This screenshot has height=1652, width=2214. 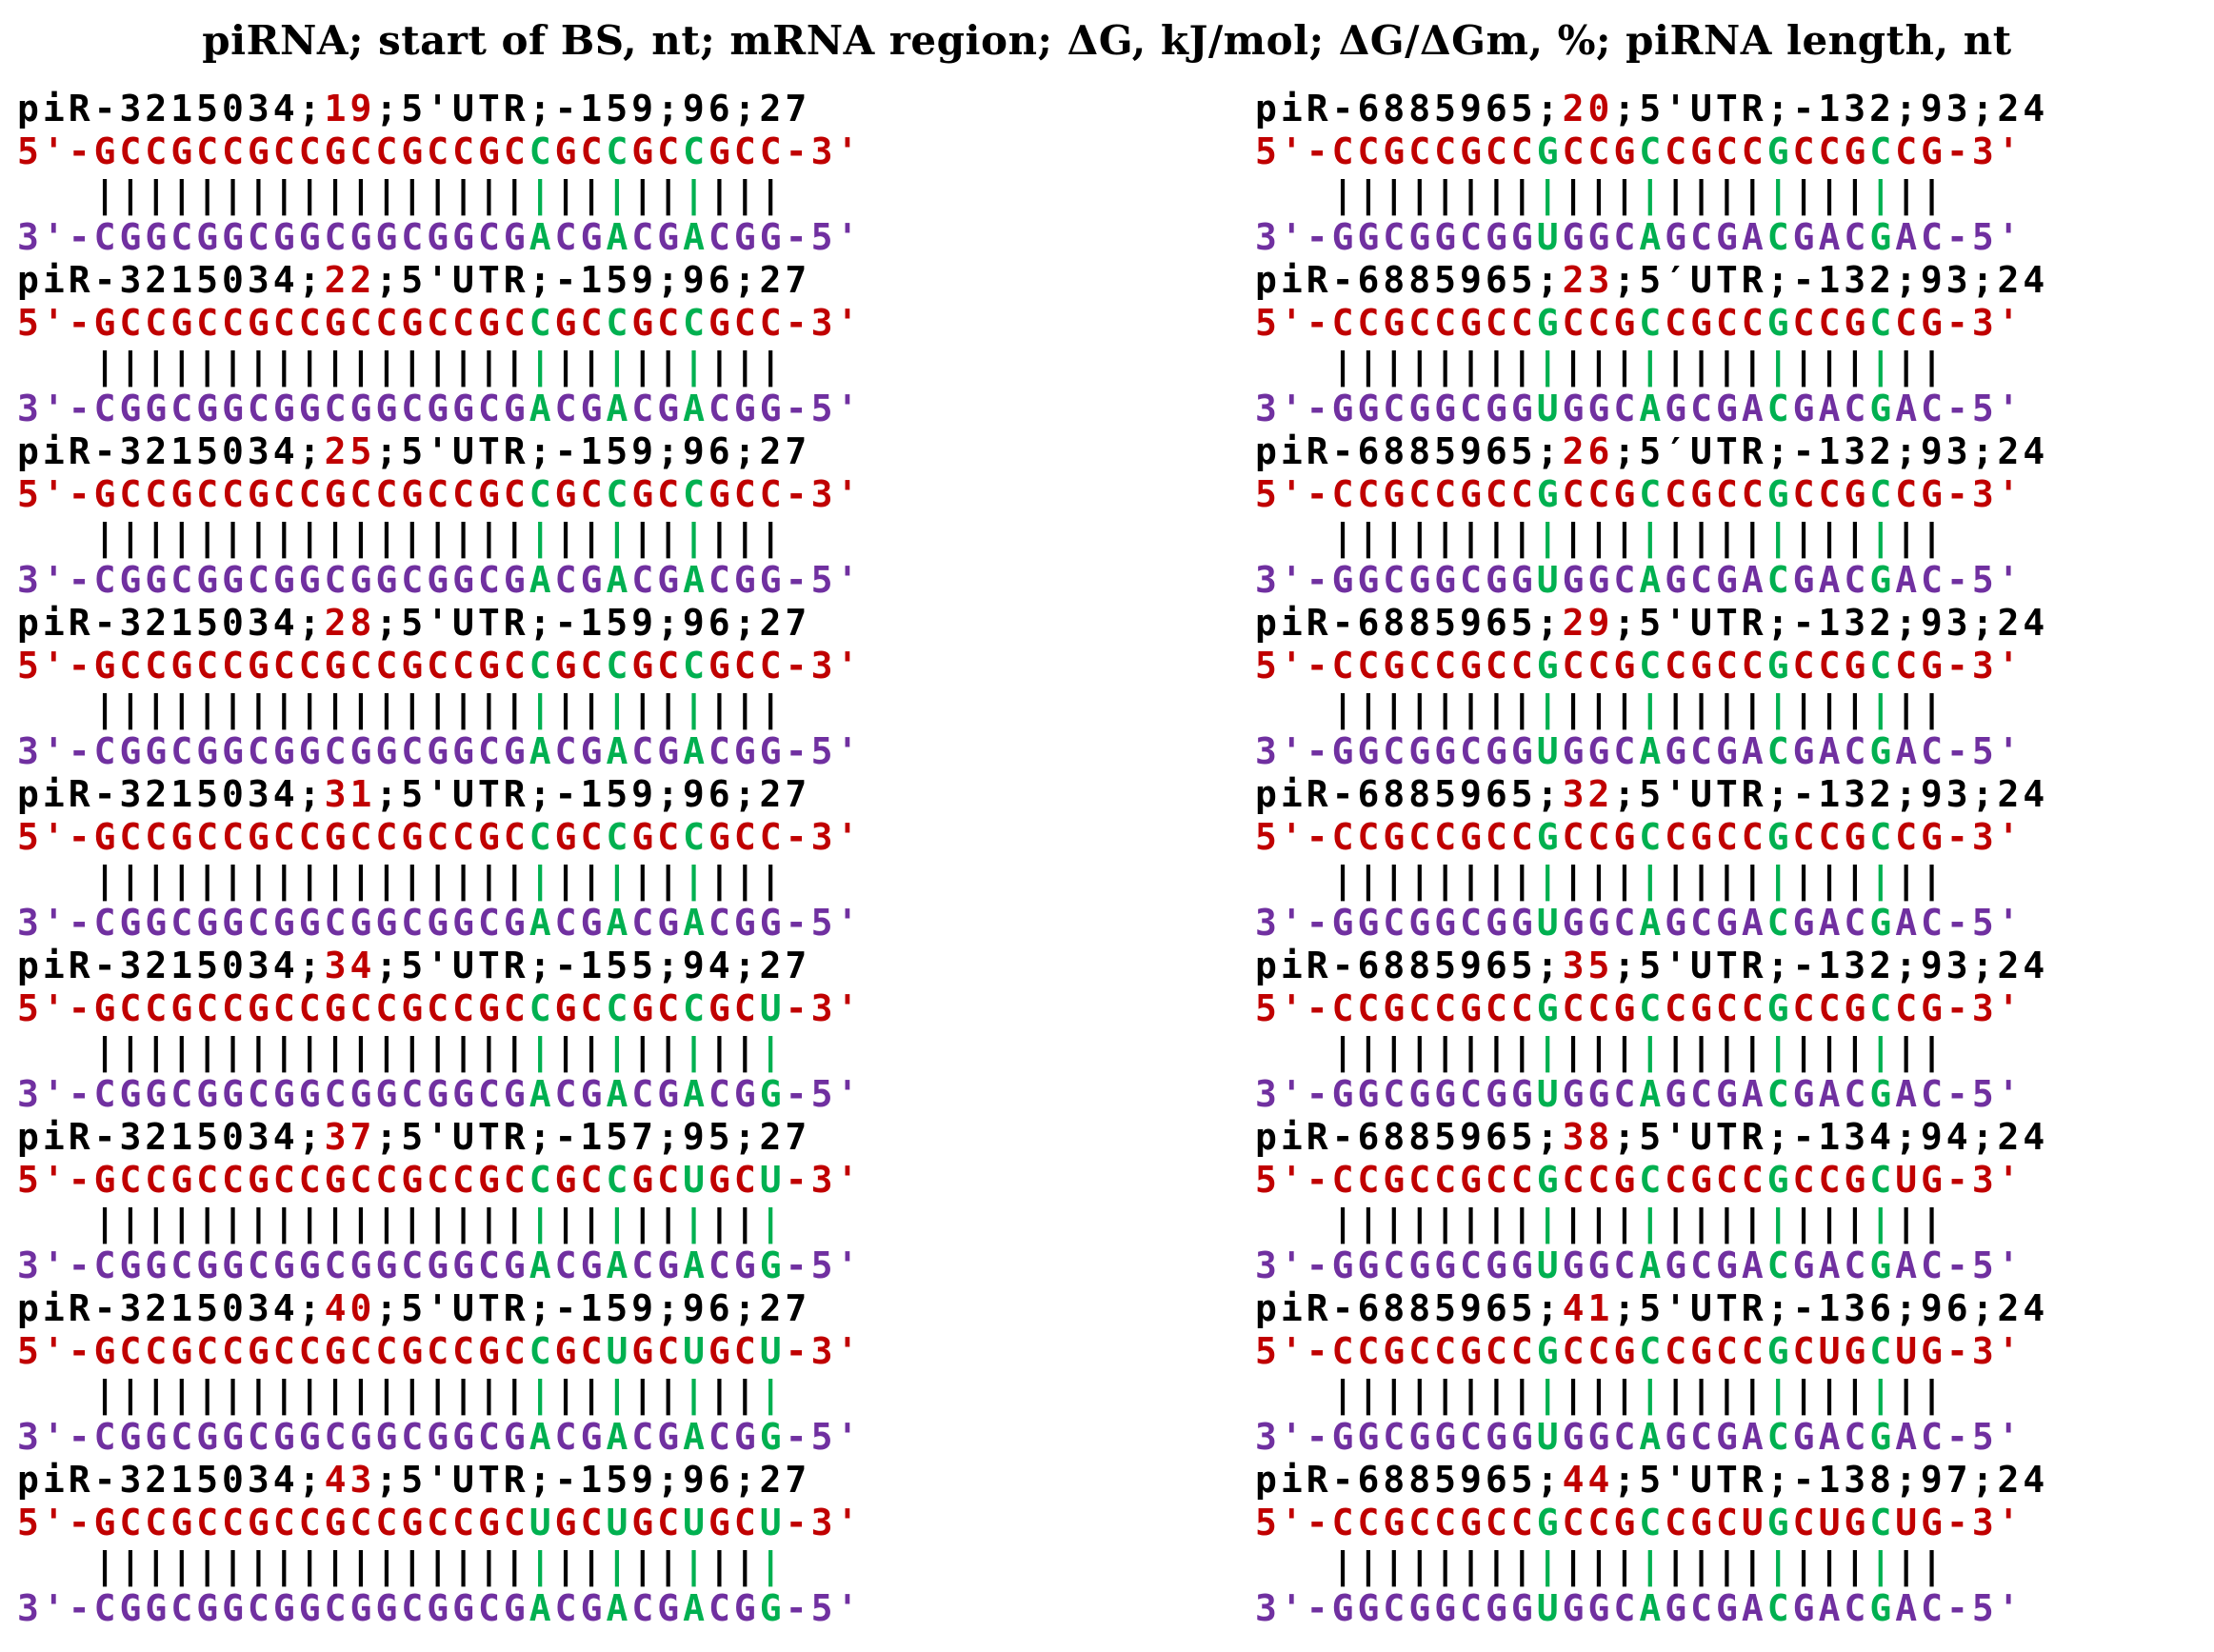 I want to click on binding-site-header: piR-6885965;29;5'UTR;-132;93;24, so click(x=1652, y=623).